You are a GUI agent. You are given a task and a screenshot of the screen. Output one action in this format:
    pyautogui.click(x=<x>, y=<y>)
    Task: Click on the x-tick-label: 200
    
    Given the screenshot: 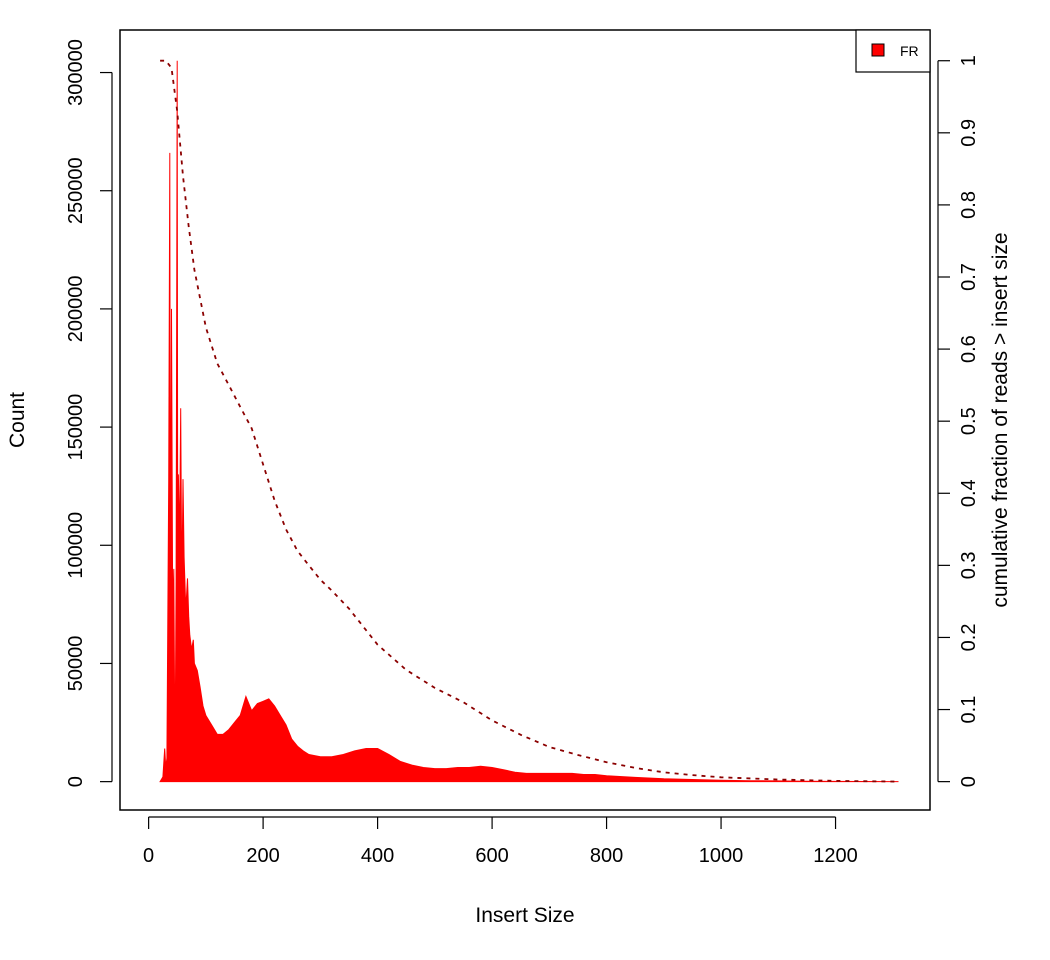 What is the action you would take?
    pyautogui.click(x=262, y=856)
    